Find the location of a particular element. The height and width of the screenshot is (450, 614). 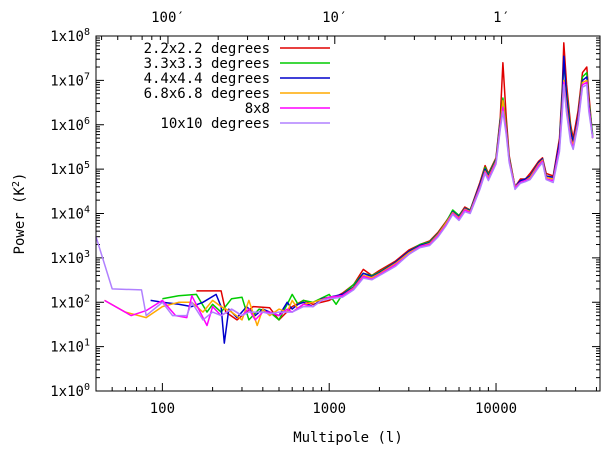

y-tick-label: 1x100 is located at coordinates (70, 391).